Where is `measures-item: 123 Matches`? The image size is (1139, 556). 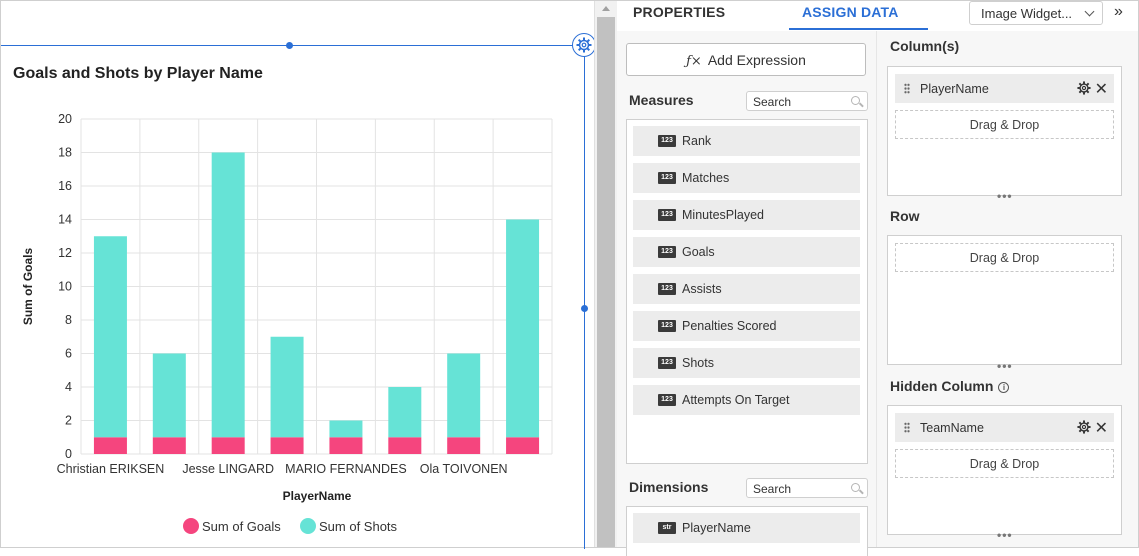
measures-item: 123 Matches is located at coordinates (746, 178).